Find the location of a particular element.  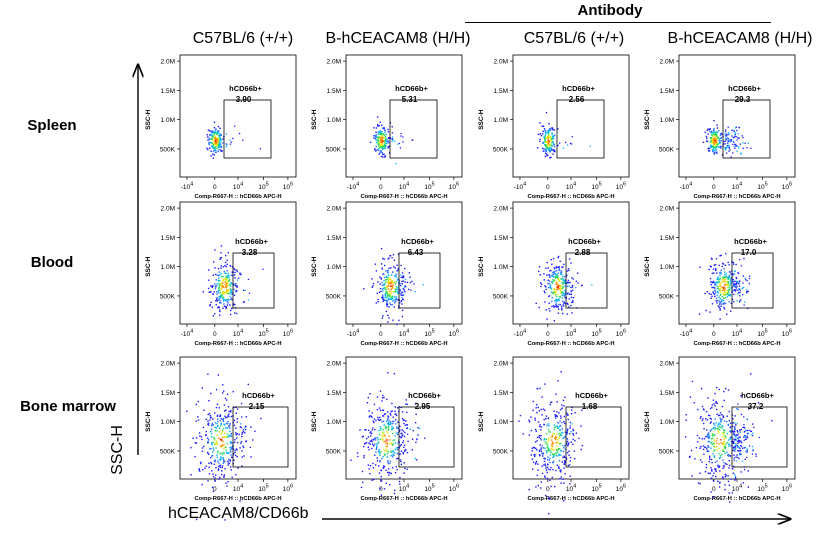

panel-frame is located at coordinates (404, 418).